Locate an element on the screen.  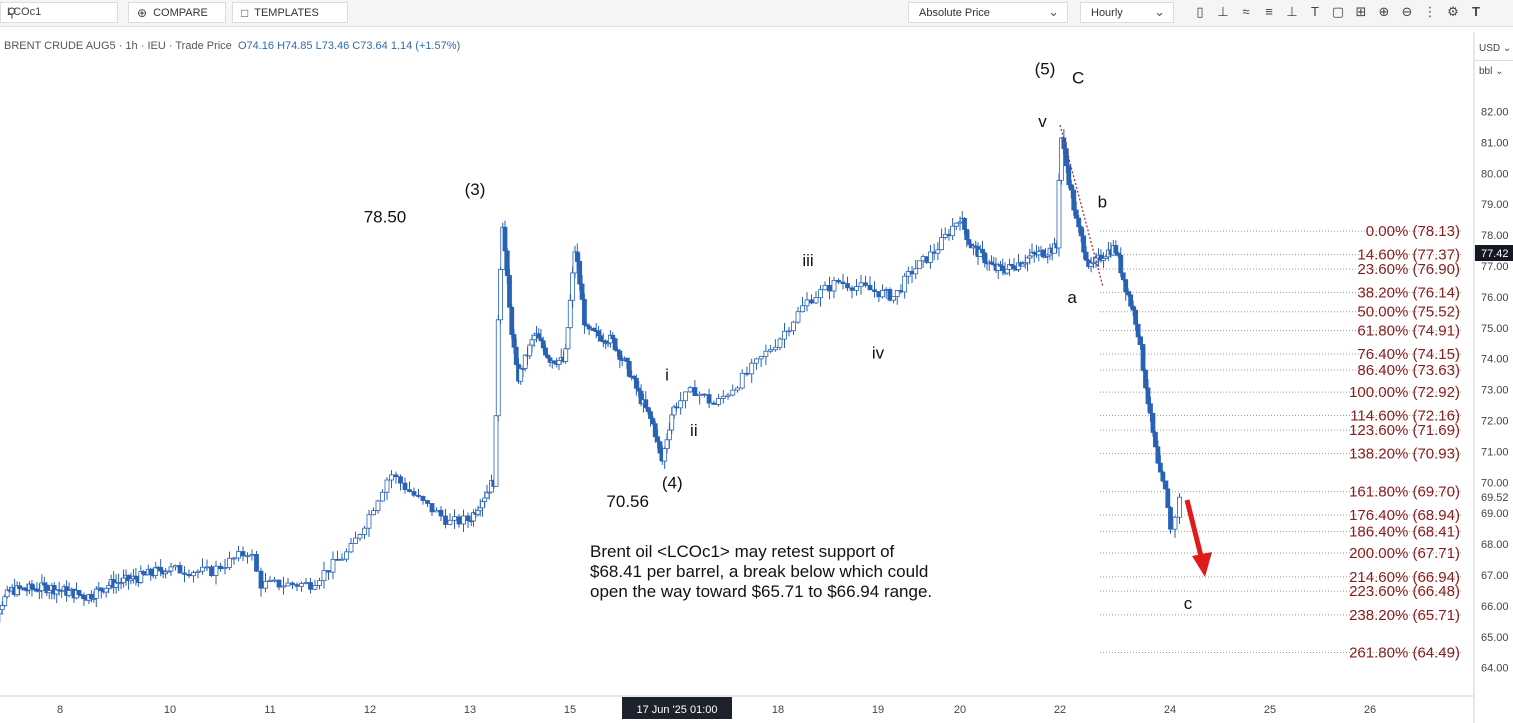
shapes-icon: ▢ is located at coordinates (1338, 11).